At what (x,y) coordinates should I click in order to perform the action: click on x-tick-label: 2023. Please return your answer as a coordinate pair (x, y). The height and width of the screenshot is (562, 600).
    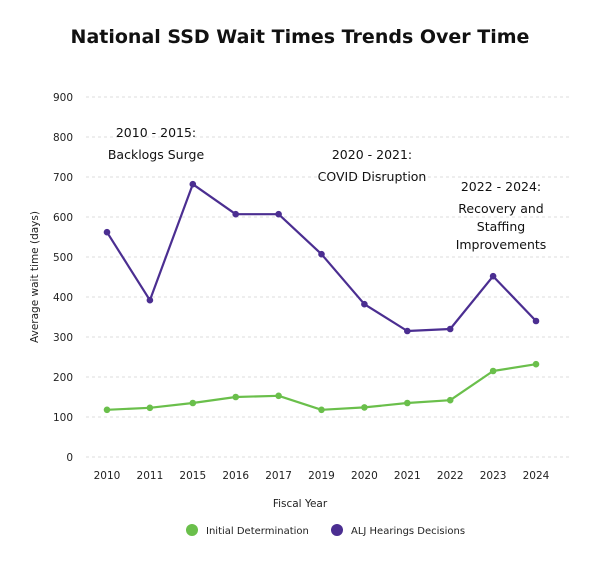
    Looking at the image, I should click on (493, 476).